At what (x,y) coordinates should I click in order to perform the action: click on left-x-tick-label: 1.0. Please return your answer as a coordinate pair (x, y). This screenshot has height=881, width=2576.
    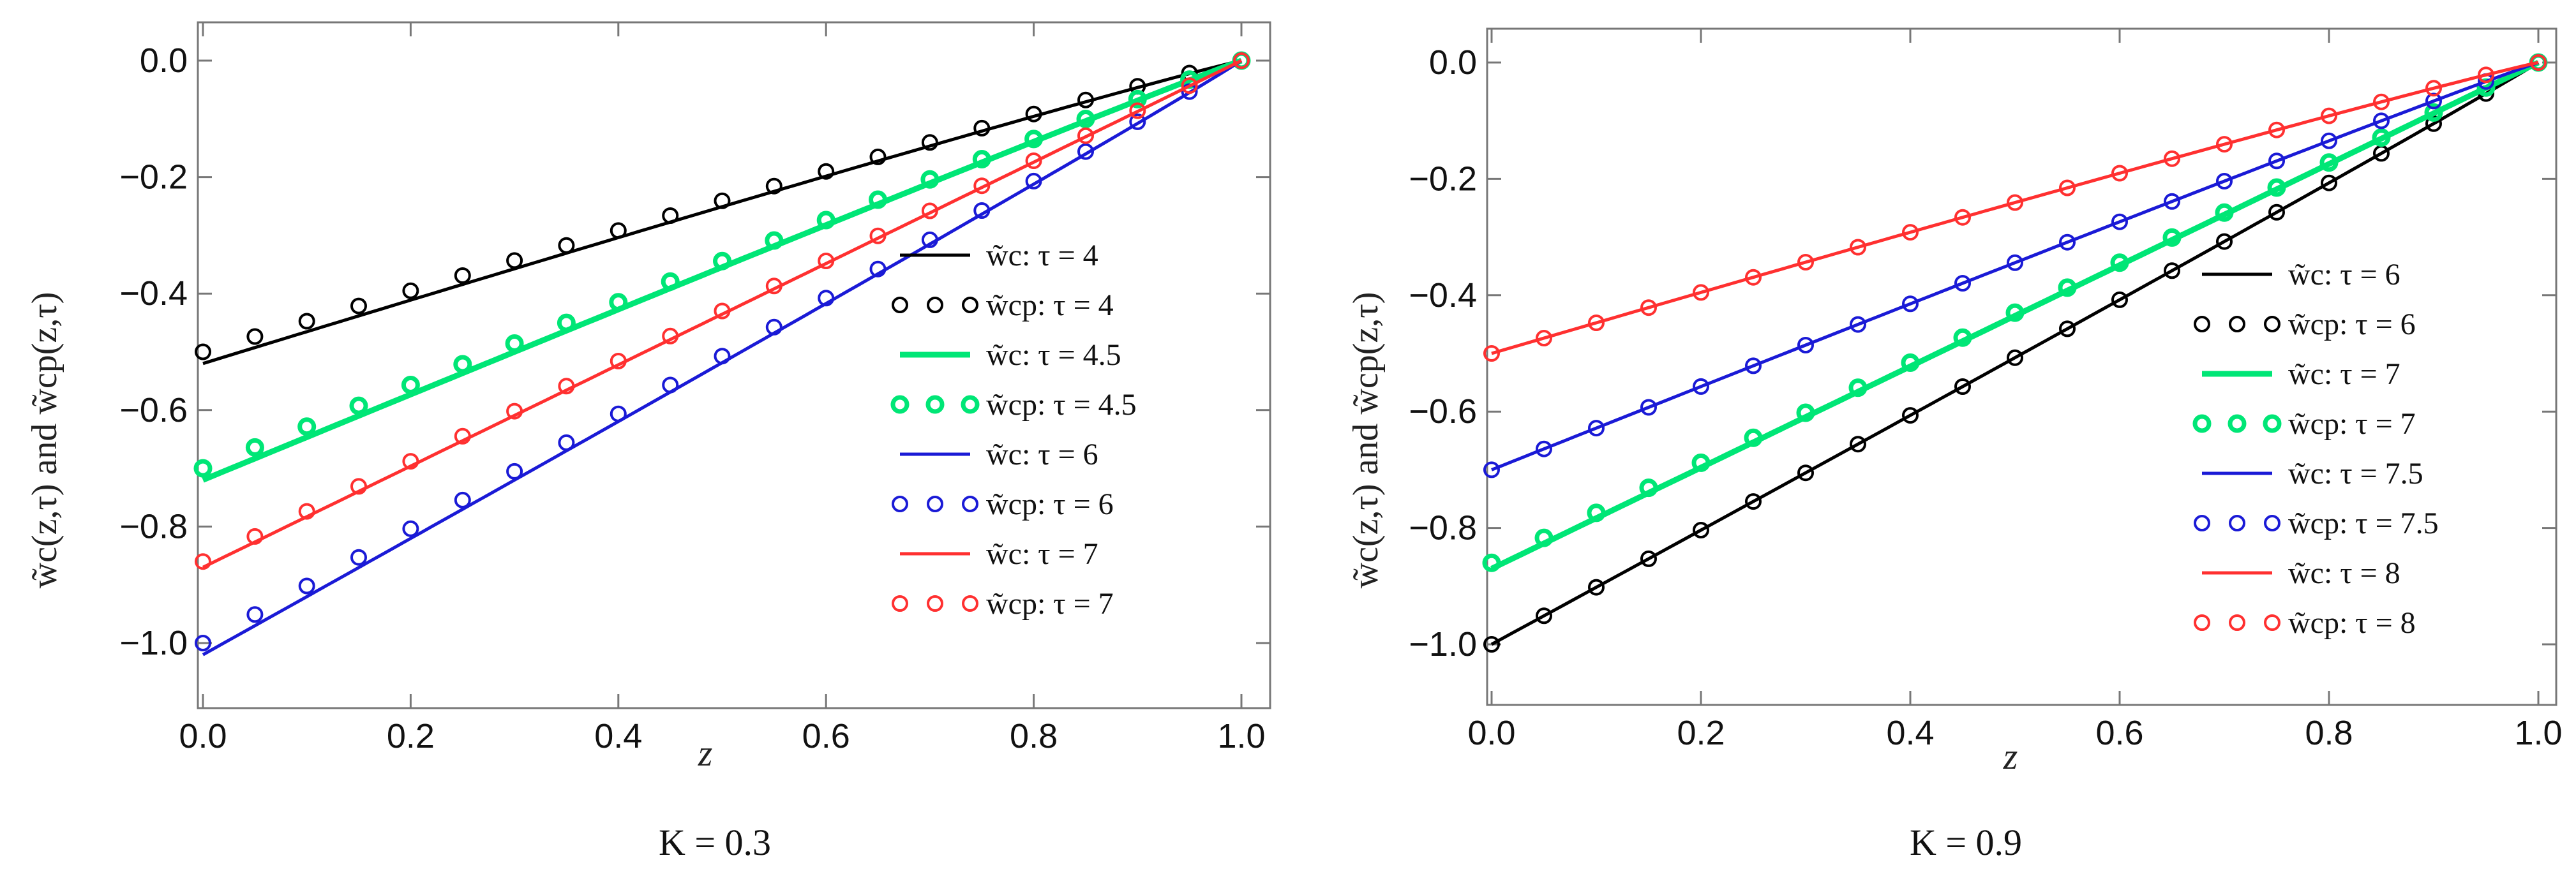
    Looking at the image, I should click on (1241, 736).